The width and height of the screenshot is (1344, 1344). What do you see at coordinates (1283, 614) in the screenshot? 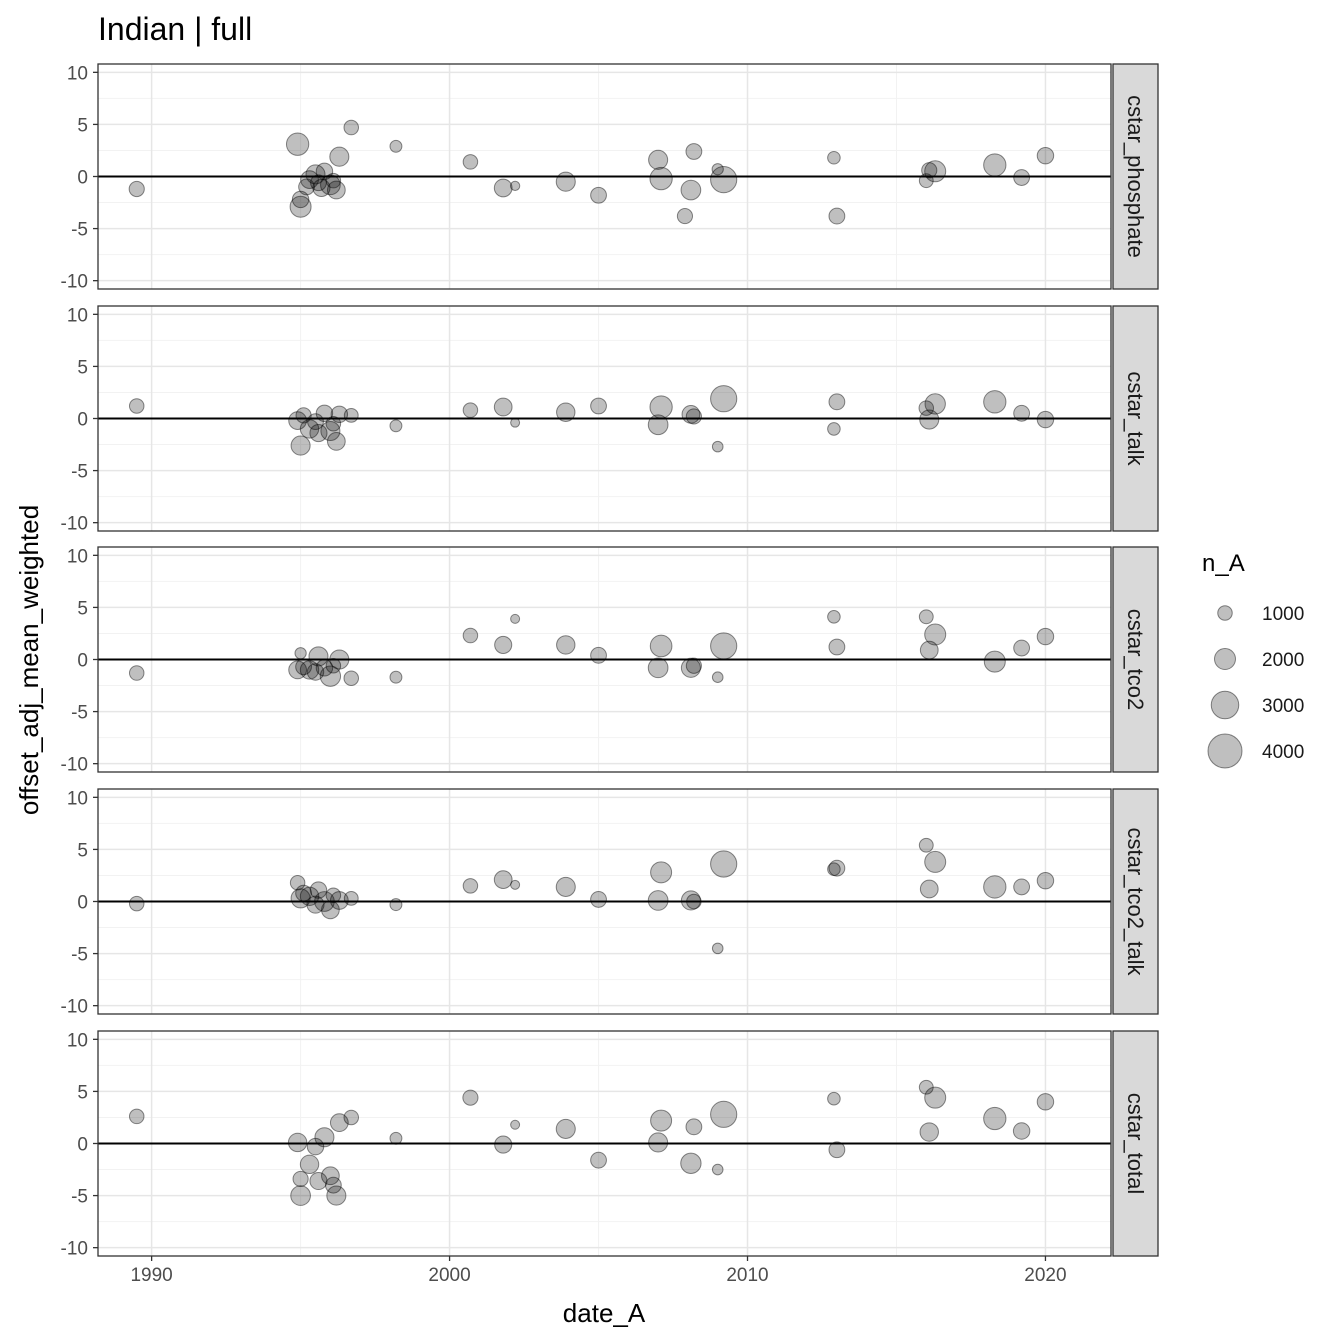
I see `legend-key-label: 1000` at bounding box center [1283, 614].